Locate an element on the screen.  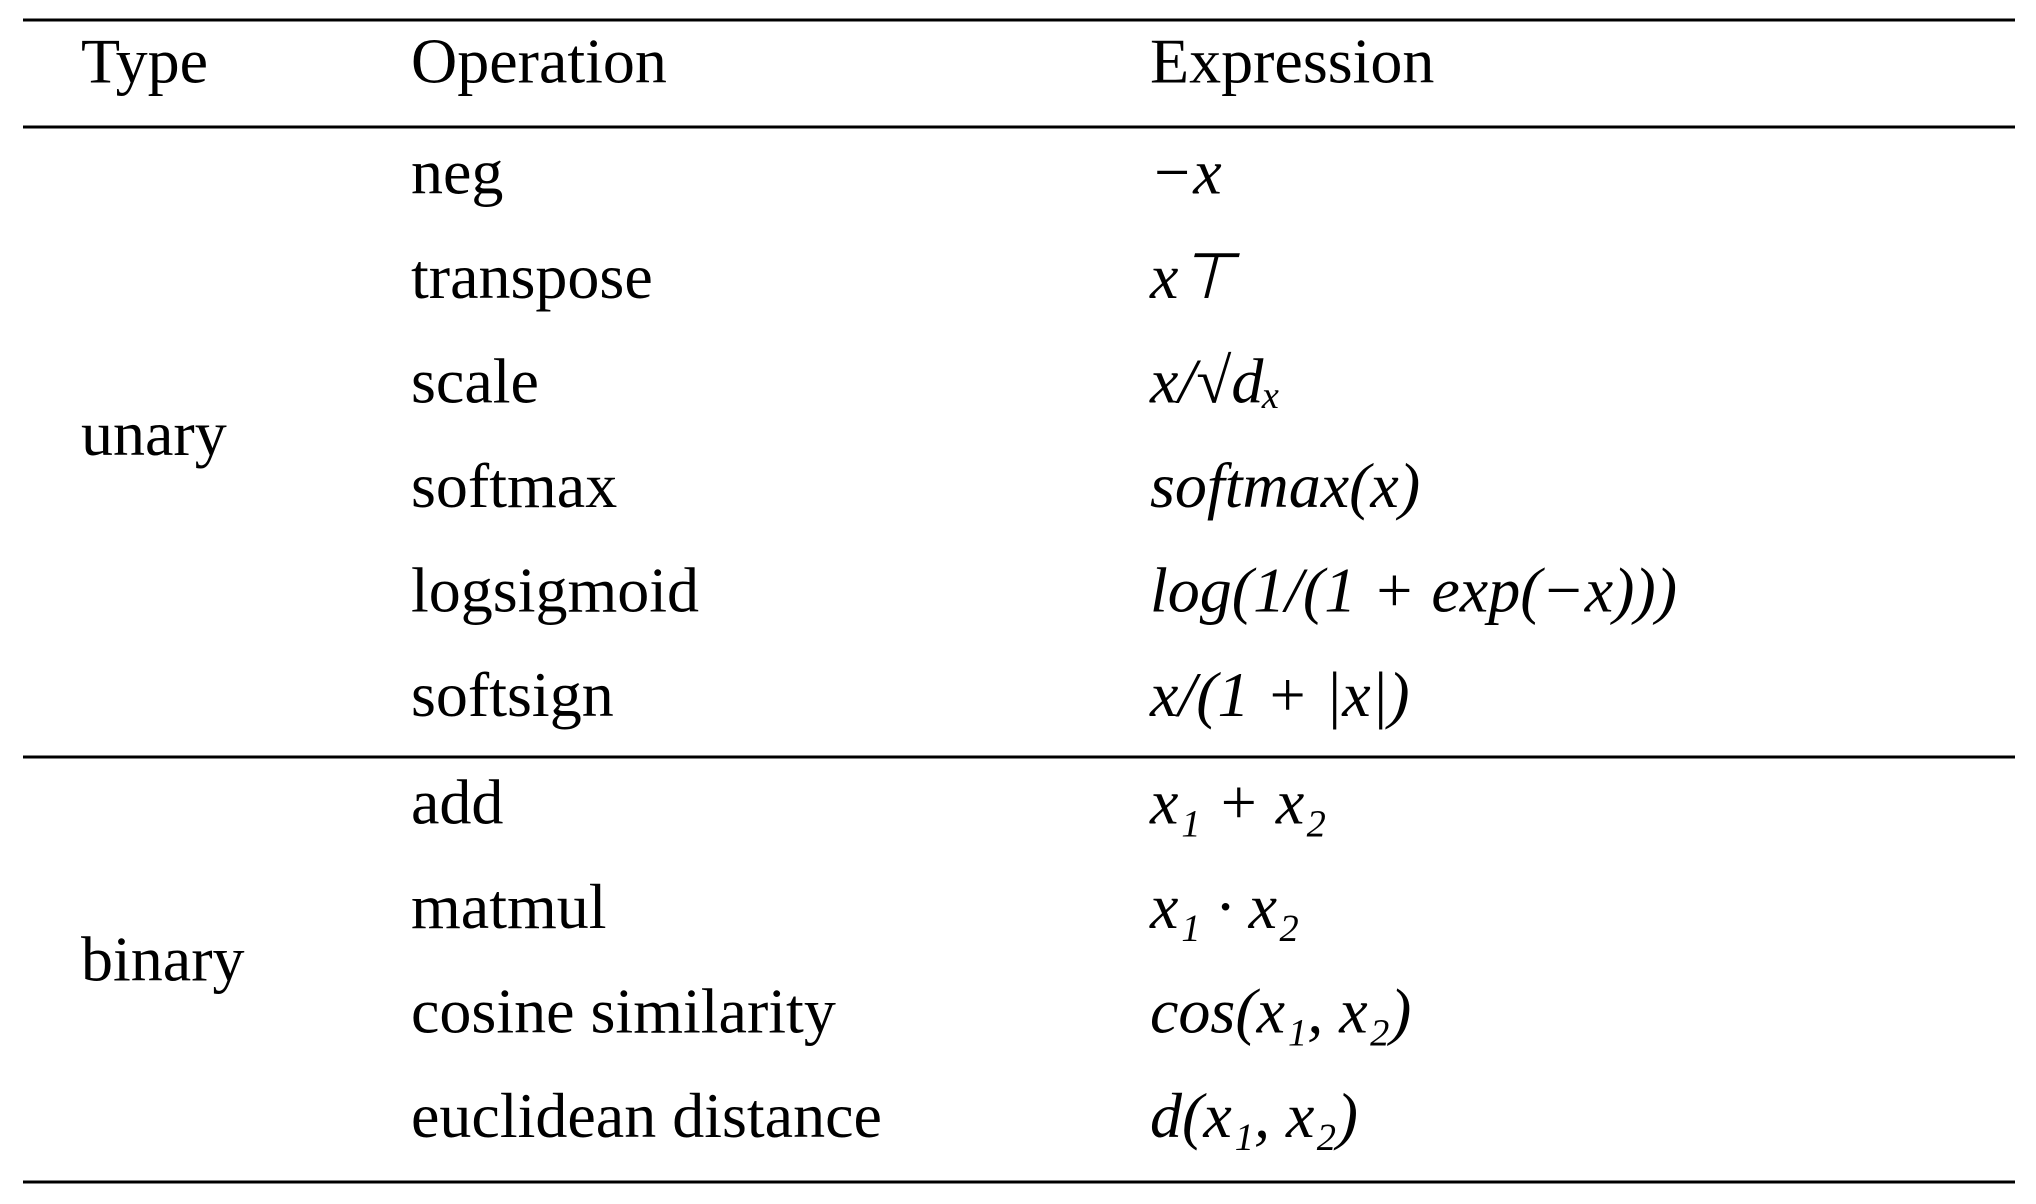
expression-cell: d(x₁, x₂) is located at coordinates (1254, 1115).